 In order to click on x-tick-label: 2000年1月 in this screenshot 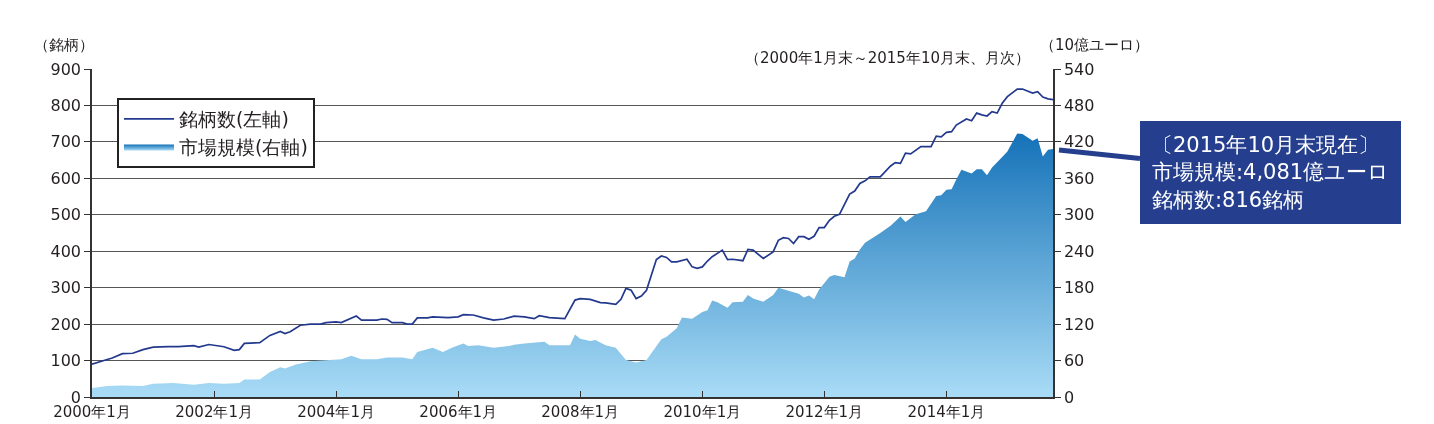, I will do `click(92, 411)`.